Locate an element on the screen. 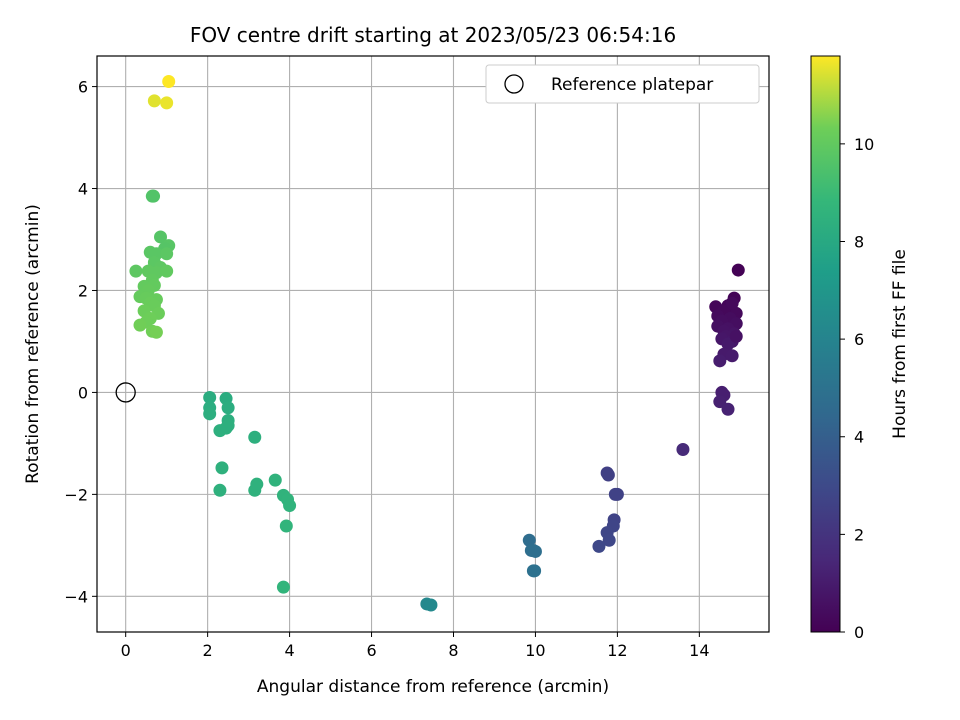 The height and width of the screenshot is (720, 960). y-tick-label: 2 is located at coordinates (83, 290).